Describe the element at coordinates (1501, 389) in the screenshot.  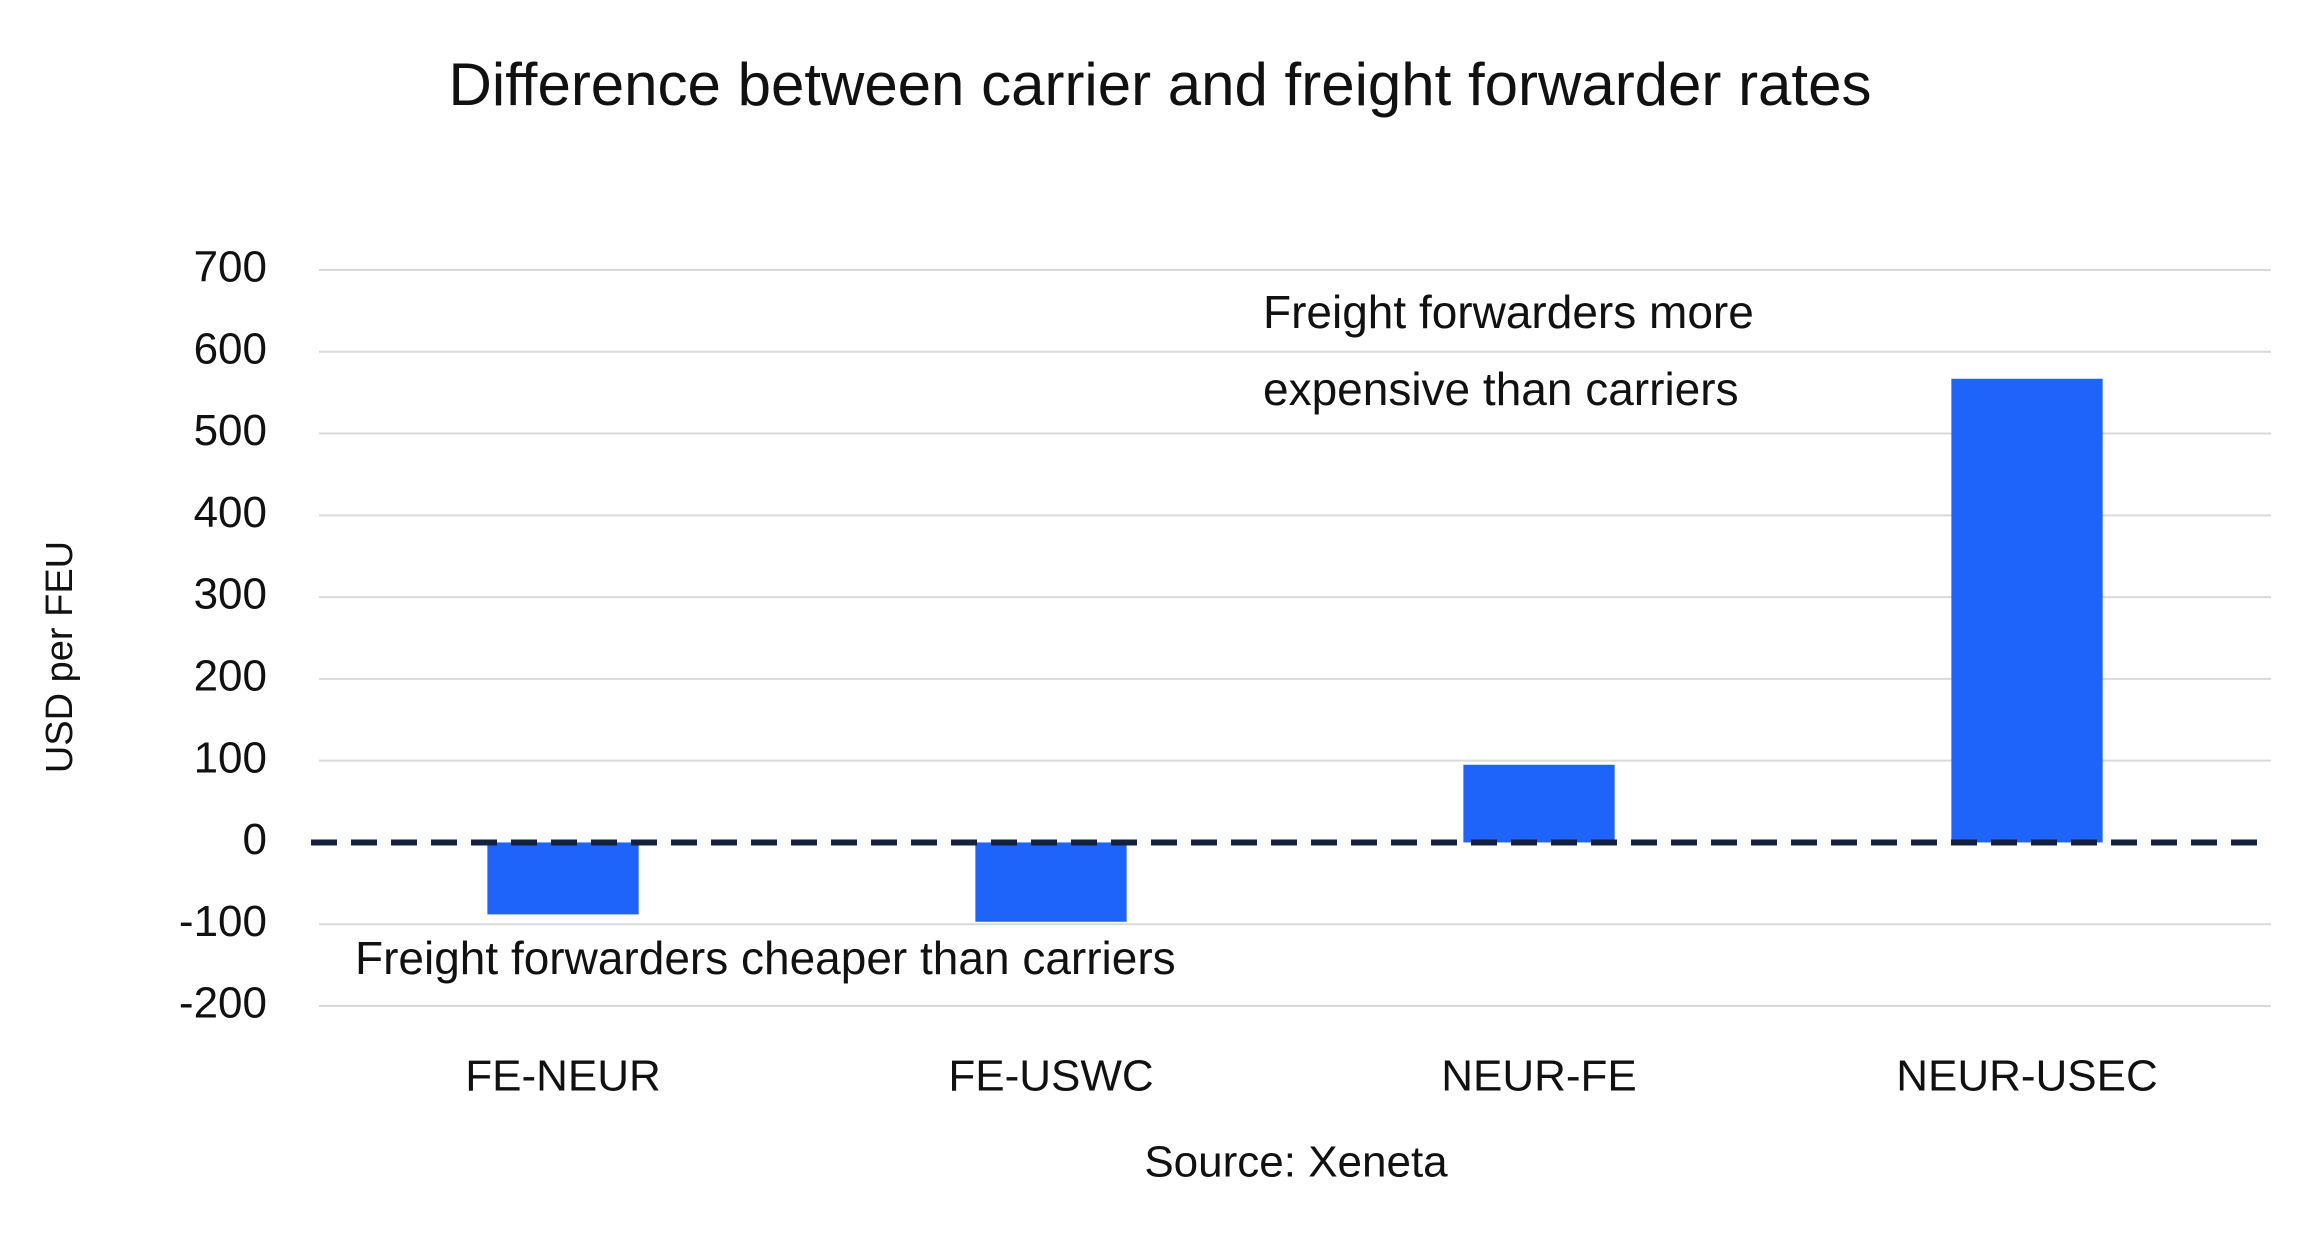
I see `annotation: expensive than carriers` at that location.